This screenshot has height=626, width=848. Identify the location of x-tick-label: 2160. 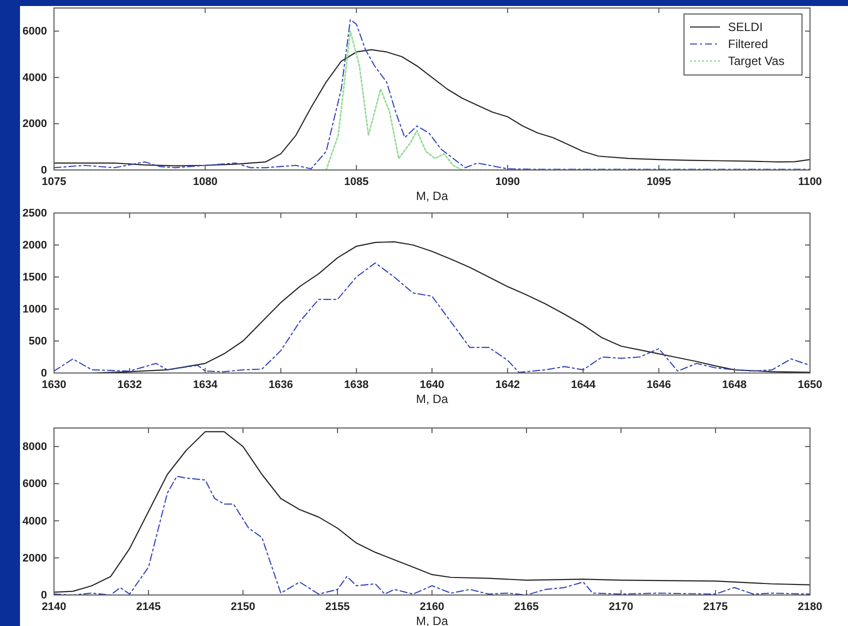
(432, 606).